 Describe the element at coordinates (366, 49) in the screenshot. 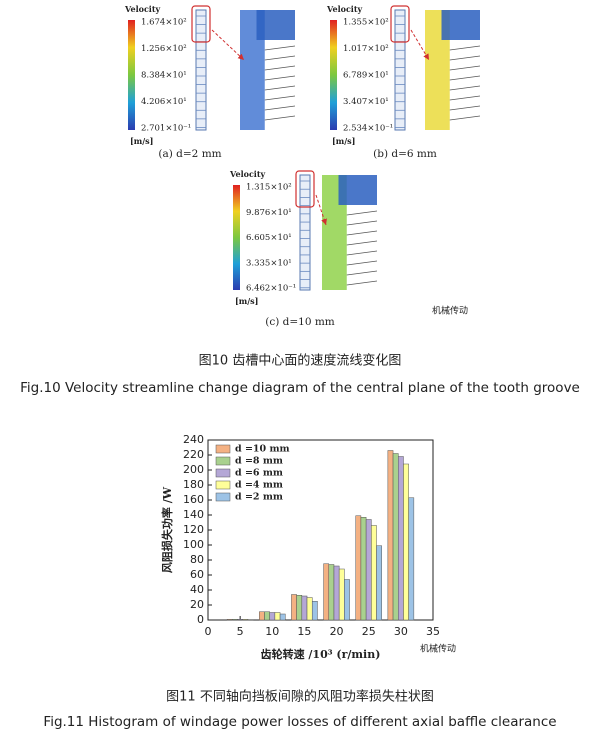

I see `colorbar-label: 1.017×10²` at that location.